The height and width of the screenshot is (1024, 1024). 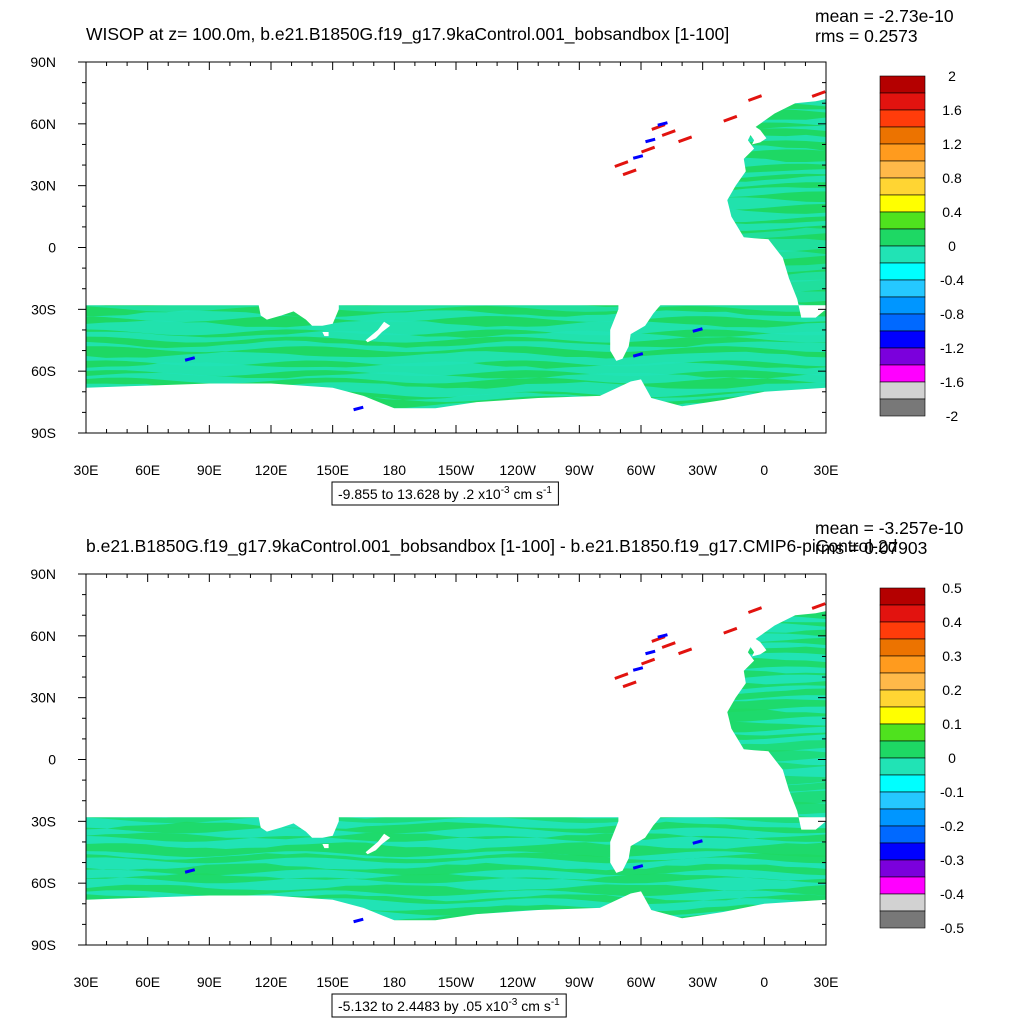 I want to click on range-caption-unit-exp: -1, so click(x=555, y=1002).